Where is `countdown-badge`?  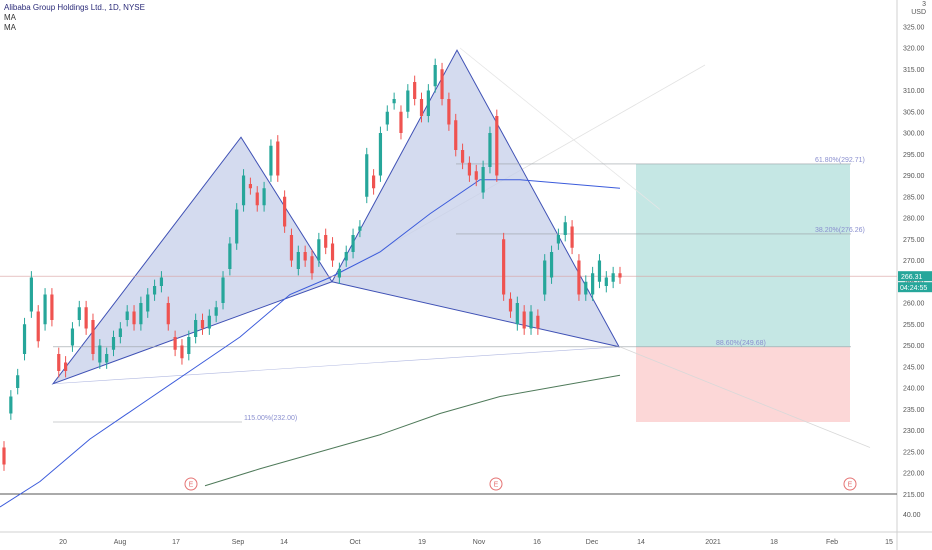
countdown-badge is located at coordinates (915, 287).